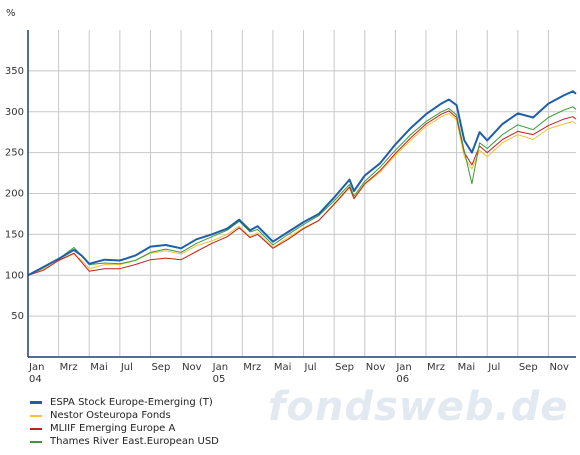 Image resolution: width=580 pixels, height=455 pixels. Describe the element at coordinates (402, 379) in the screenshot. I see `x-tick-year: 06` at that location.